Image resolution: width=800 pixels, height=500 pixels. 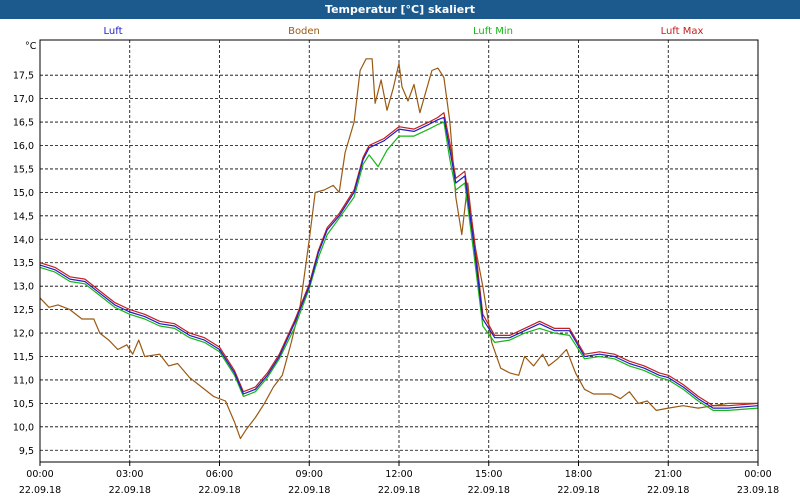 I want to click on y-tick-label: 11,0, so click(x=23, y=380).